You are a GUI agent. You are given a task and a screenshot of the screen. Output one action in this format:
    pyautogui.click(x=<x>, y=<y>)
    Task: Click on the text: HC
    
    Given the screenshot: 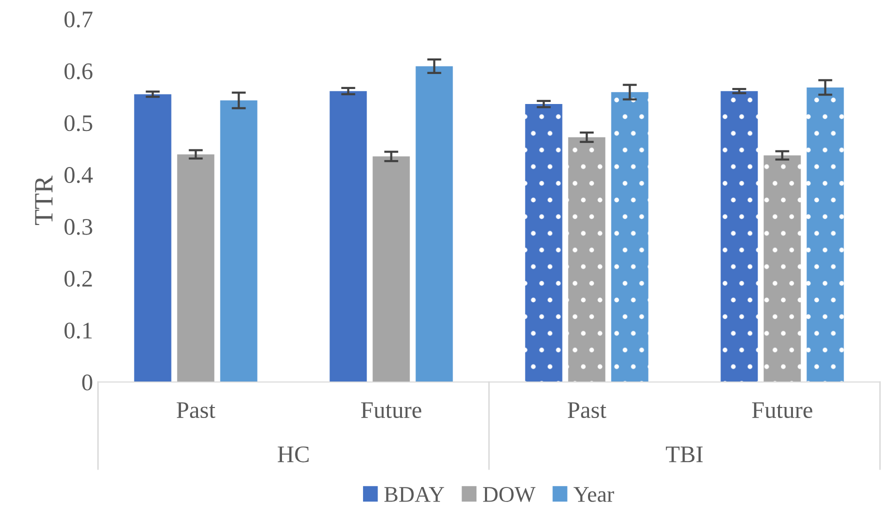 What is the action you would take?
    pyautogui.click(x=293, y=454)
    